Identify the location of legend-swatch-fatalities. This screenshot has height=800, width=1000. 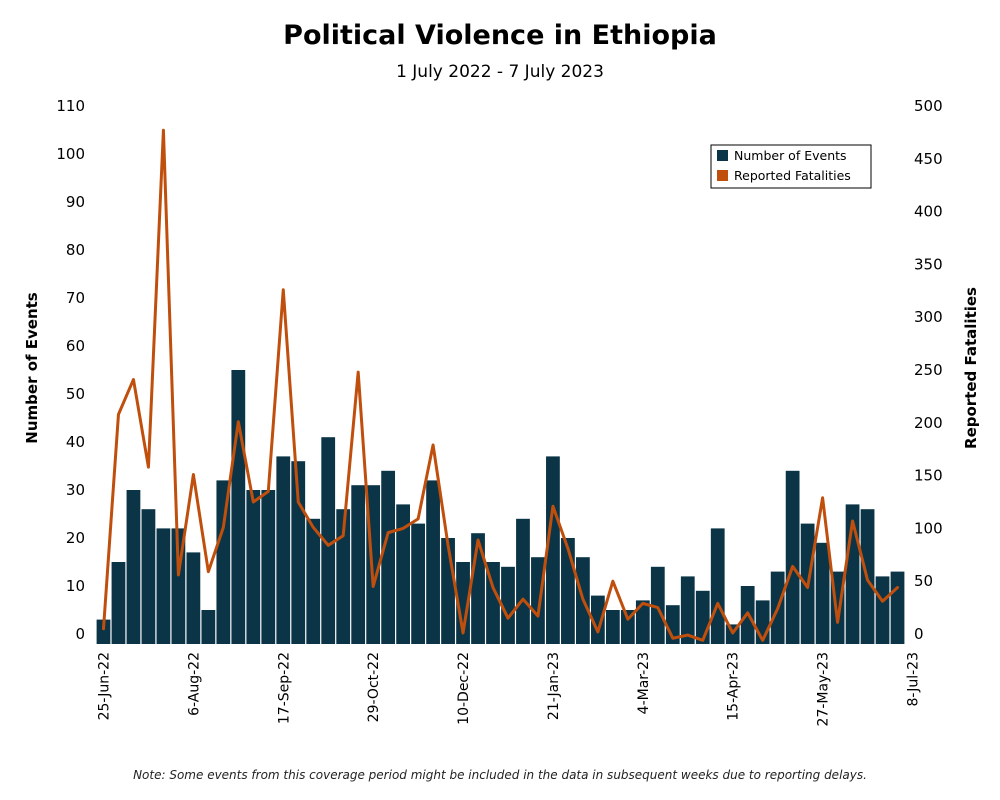
(722, 175).